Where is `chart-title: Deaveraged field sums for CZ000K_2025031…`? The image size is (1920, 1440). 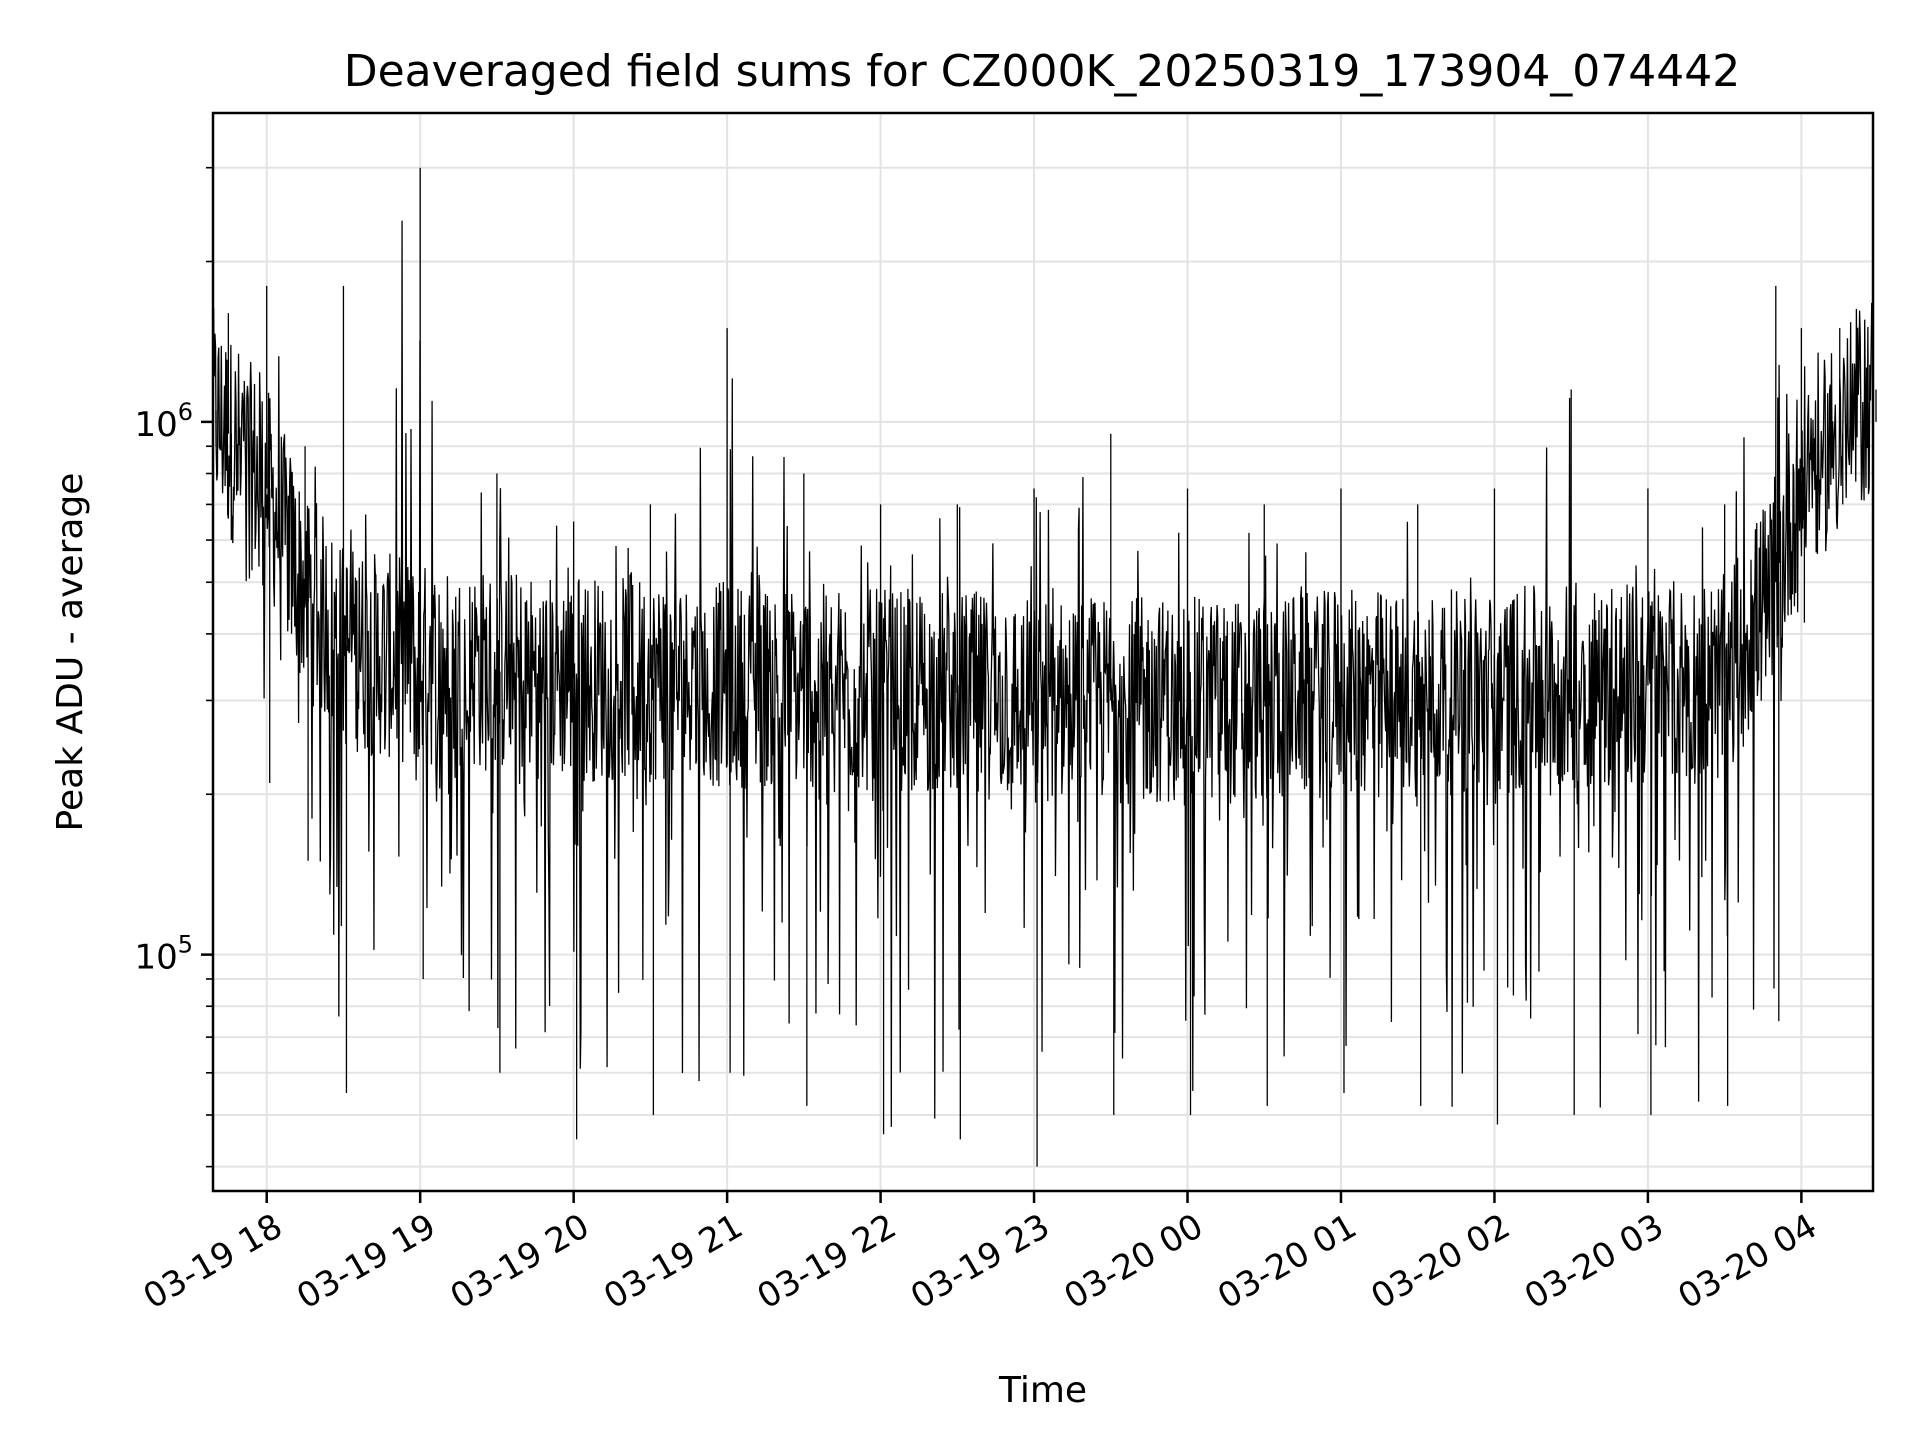
chart-title: Deaveraged field sums for CZ000K_2025031… is located at coordinates (1042, 71).